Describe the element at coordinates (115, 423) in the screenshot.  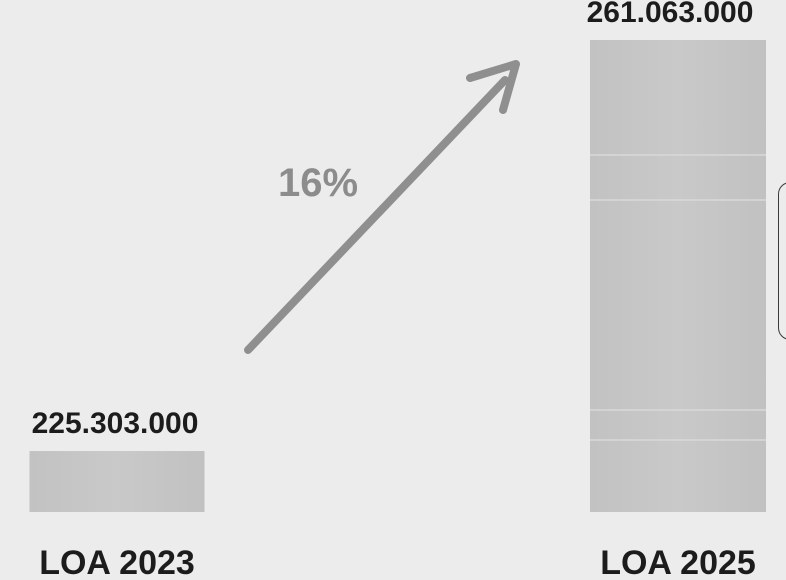
I see `data-label: 225.303.000` at that location.